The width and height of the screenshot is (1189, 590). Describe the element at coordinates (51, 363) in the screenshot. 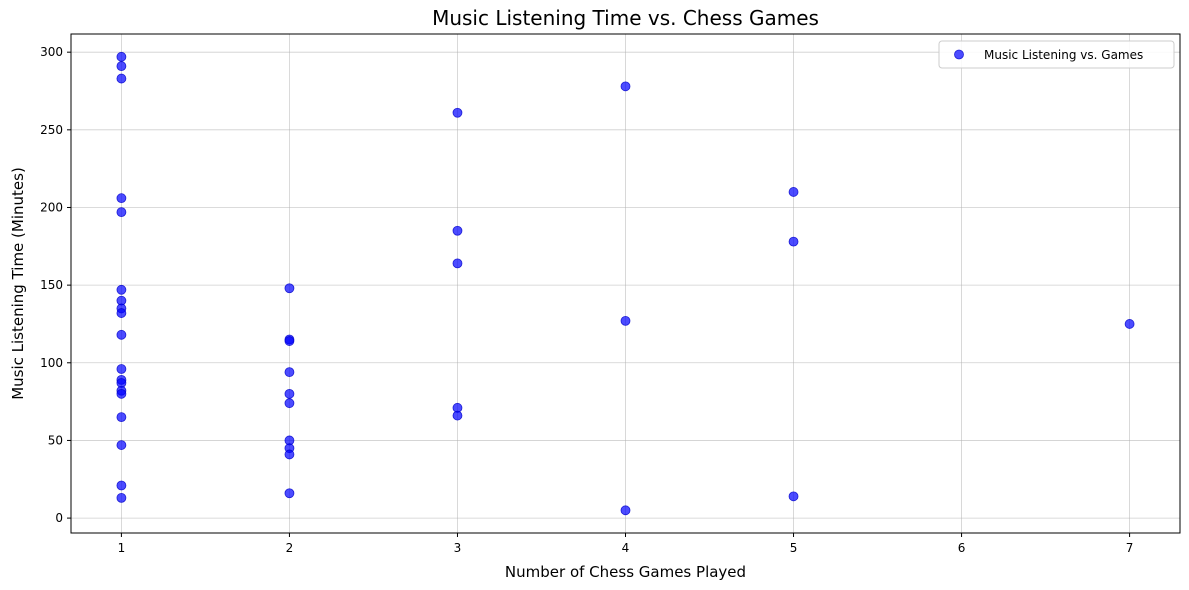

I see `y-tick-label: 100` at that location.